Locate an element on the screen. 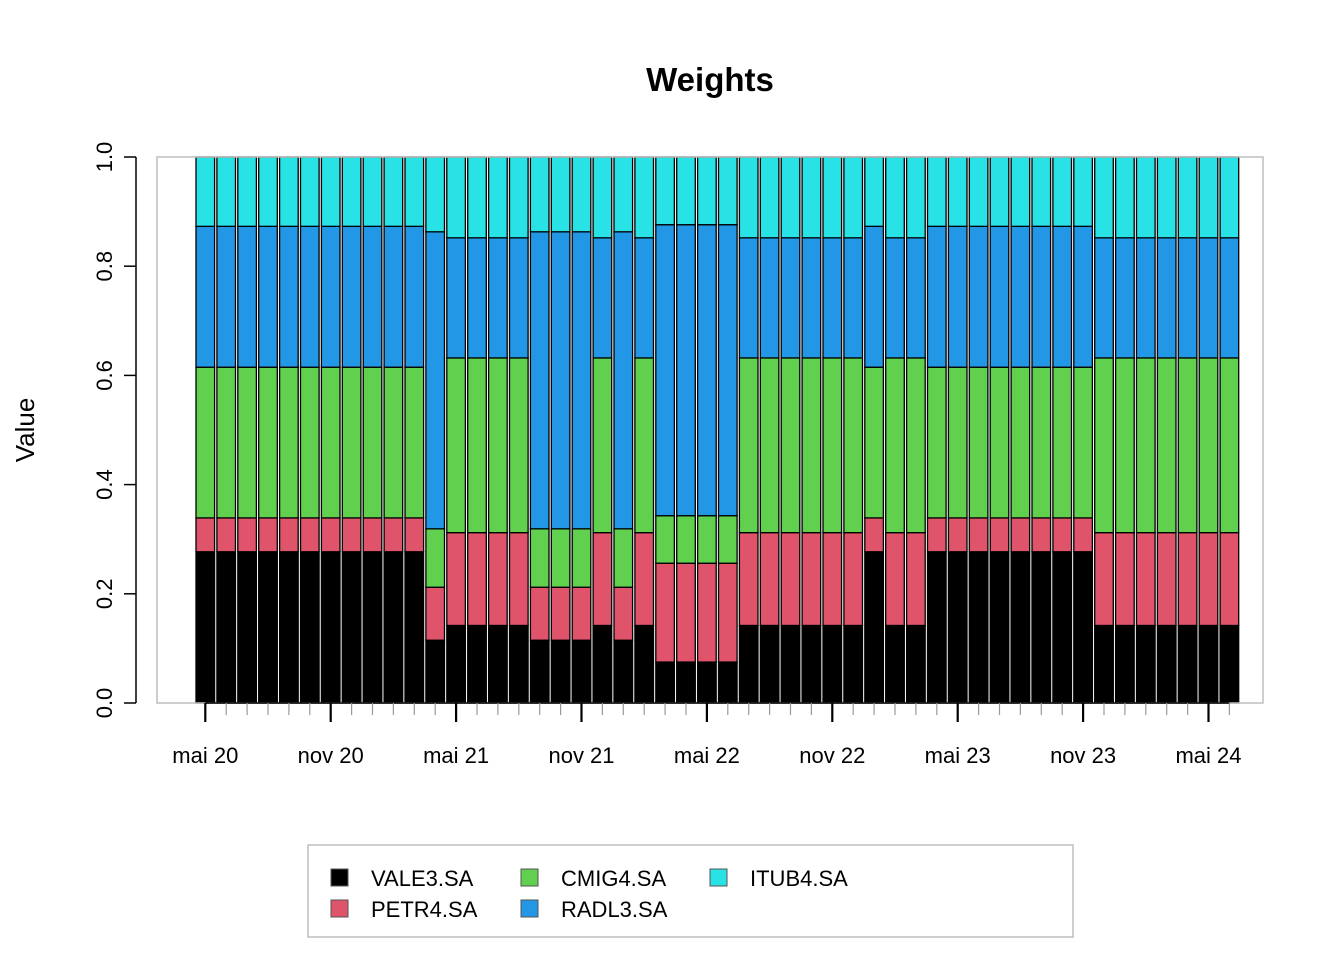 Image resolution: width=1344 pixels, height=960 pixels. y-tick-label: 0.4 is located at coordinates (104, 484).